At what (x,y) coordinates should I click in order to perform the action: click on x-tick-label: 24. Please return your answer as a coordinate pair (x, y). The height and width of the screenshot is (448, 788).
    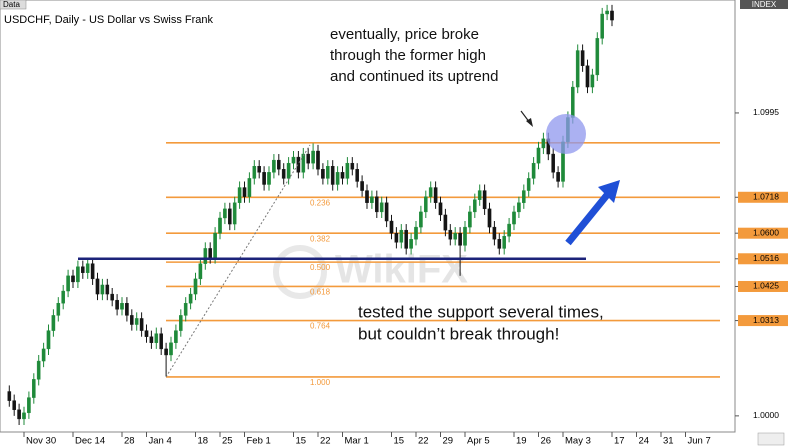
    Looking at the image, I should click on (644, 441).